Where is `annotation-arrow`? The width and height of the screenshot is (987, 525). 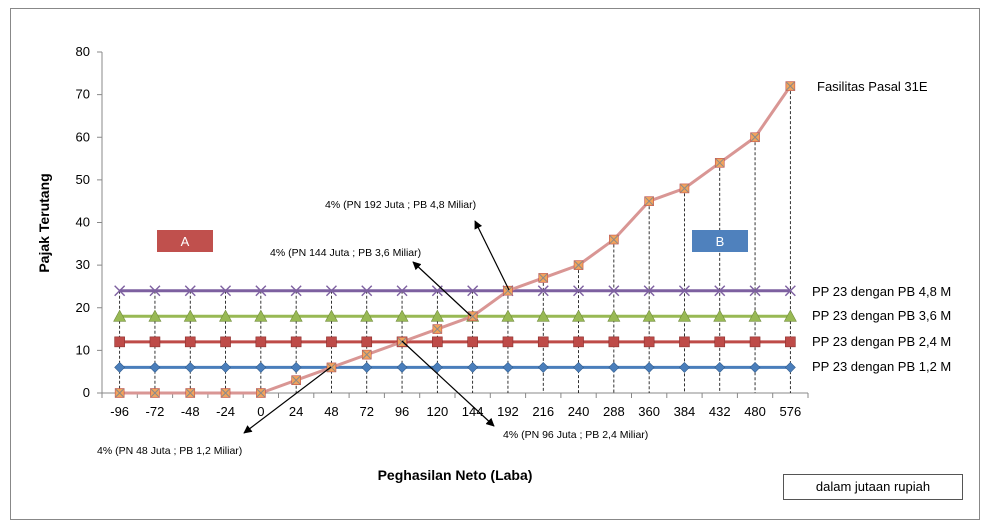 annotation-arrow is located at coordinates (442, 289).